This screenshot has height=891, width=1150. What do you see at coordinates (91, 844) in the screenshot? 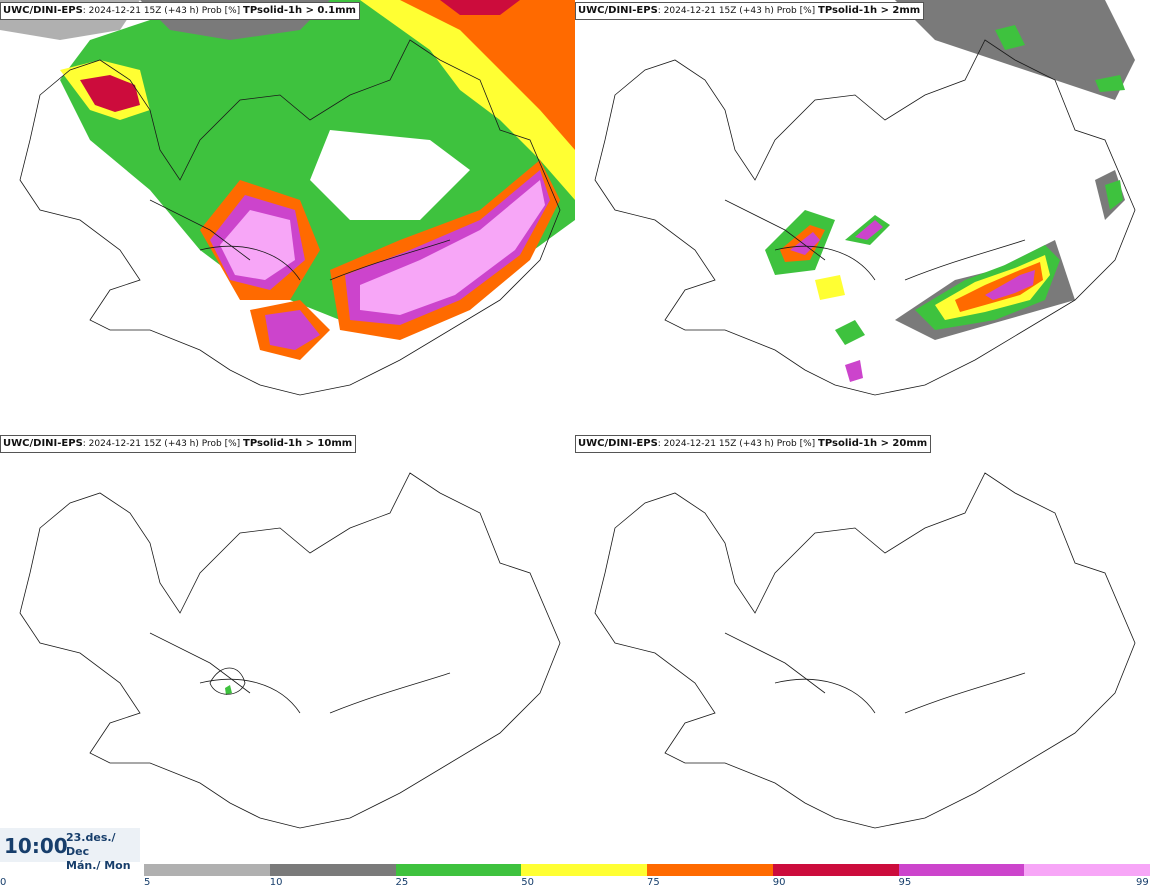
I see `valid-date-line: 23.des./ Dec` at bounding box center [91, 844].